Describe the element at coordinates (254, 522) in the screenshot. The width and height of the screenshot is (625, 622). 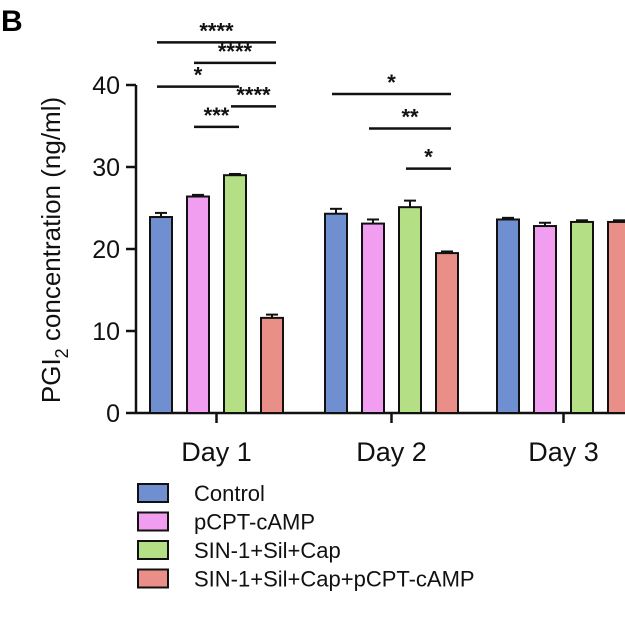
I see `legend-entry: pCPT-cAMP` at that location.